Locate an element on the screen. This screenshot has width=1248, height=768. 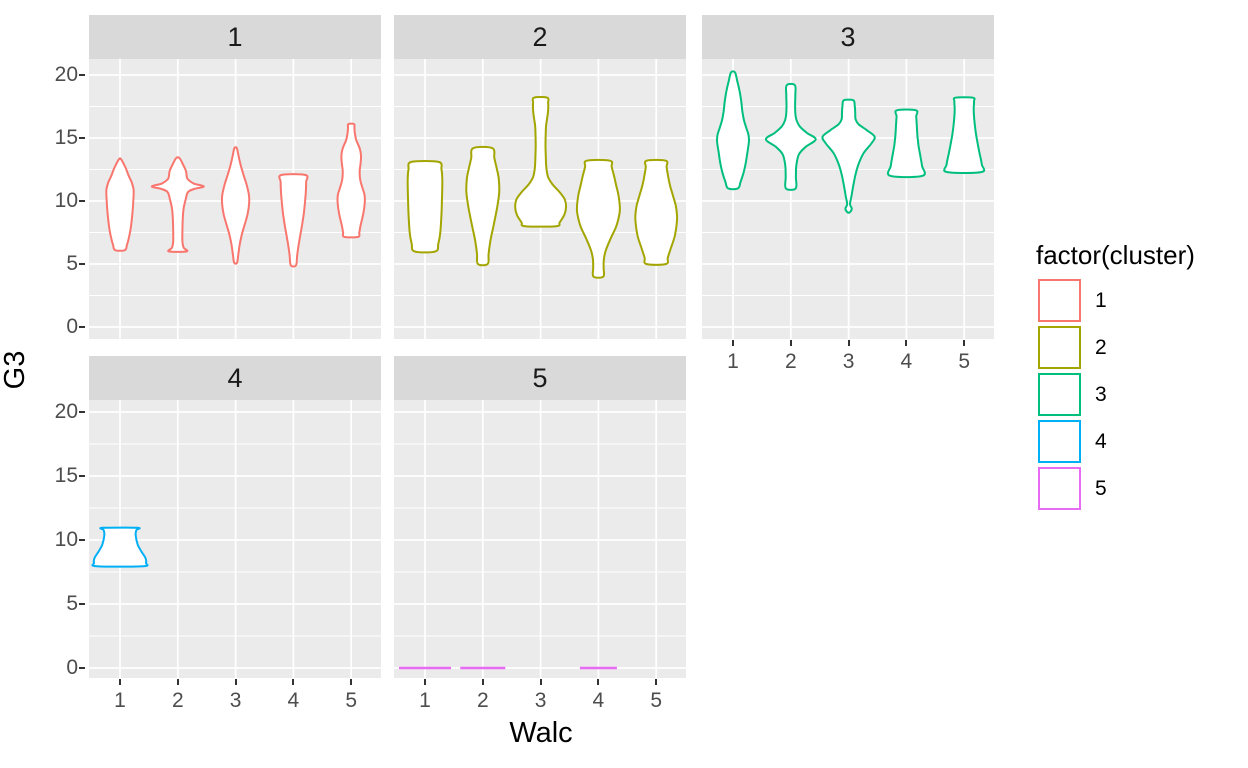
facet-strip-3: 3 is located at coordinates (848, 37).